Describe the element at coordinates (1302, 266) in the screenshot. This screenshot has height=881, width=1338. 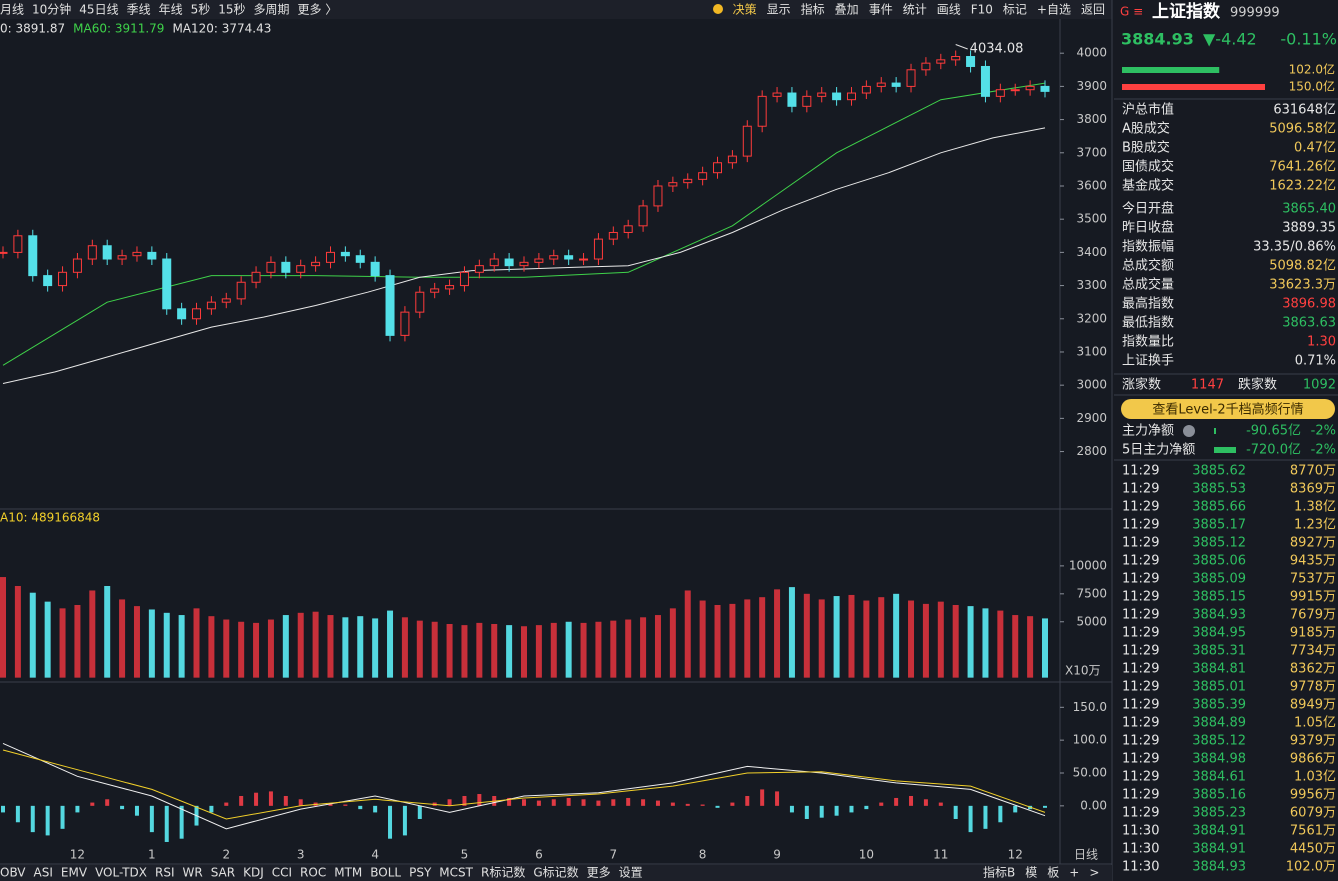
I see `stat-value: 5098.82亿` at that location.